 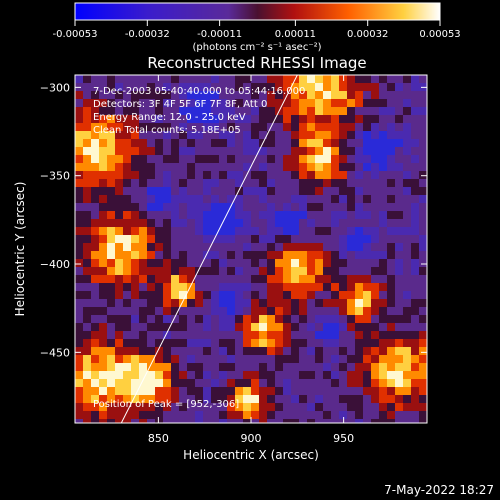 I want to click on y-tick-label: −400, so click(x=55, y=264).